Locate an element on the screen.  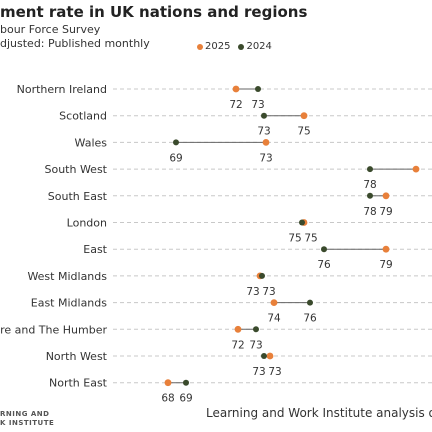
category-label: Scotland is located at coordinates (83, 116).